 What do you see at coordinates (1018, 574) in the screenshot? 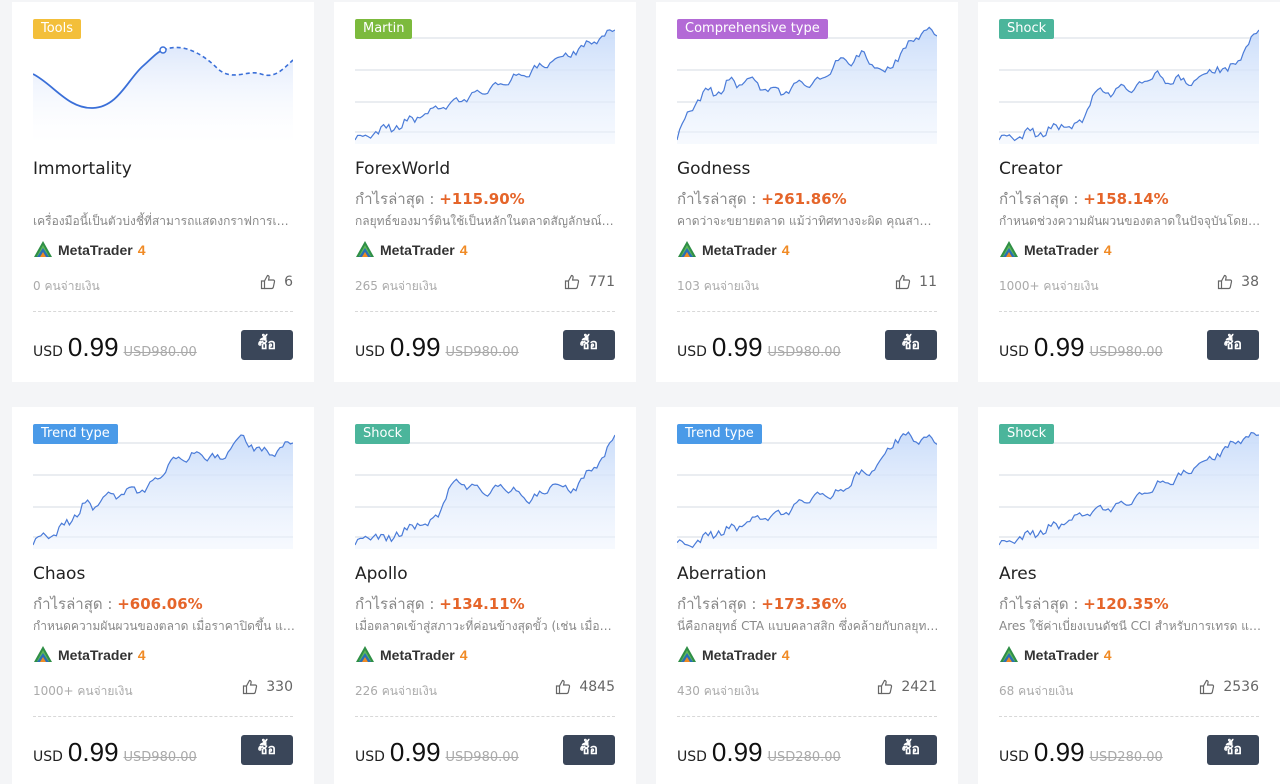
I see `product-title: Ares` at bounding box center [1018, 574].